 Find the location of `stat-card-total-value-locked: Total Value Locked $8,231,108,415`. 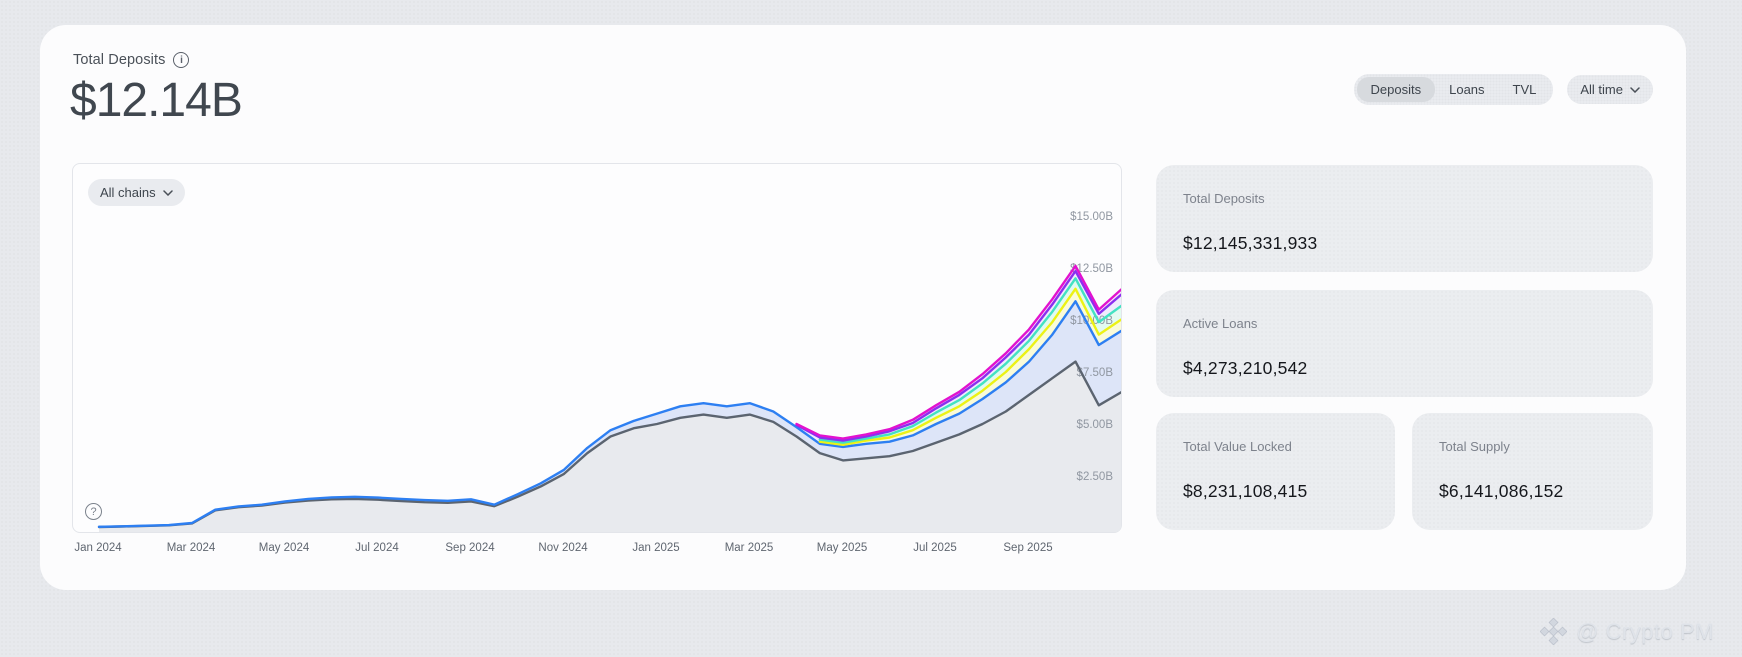

stat-card-total-value-locked: Total Value Locked $8,231,108,415 is located at coordinates (1275, 471).